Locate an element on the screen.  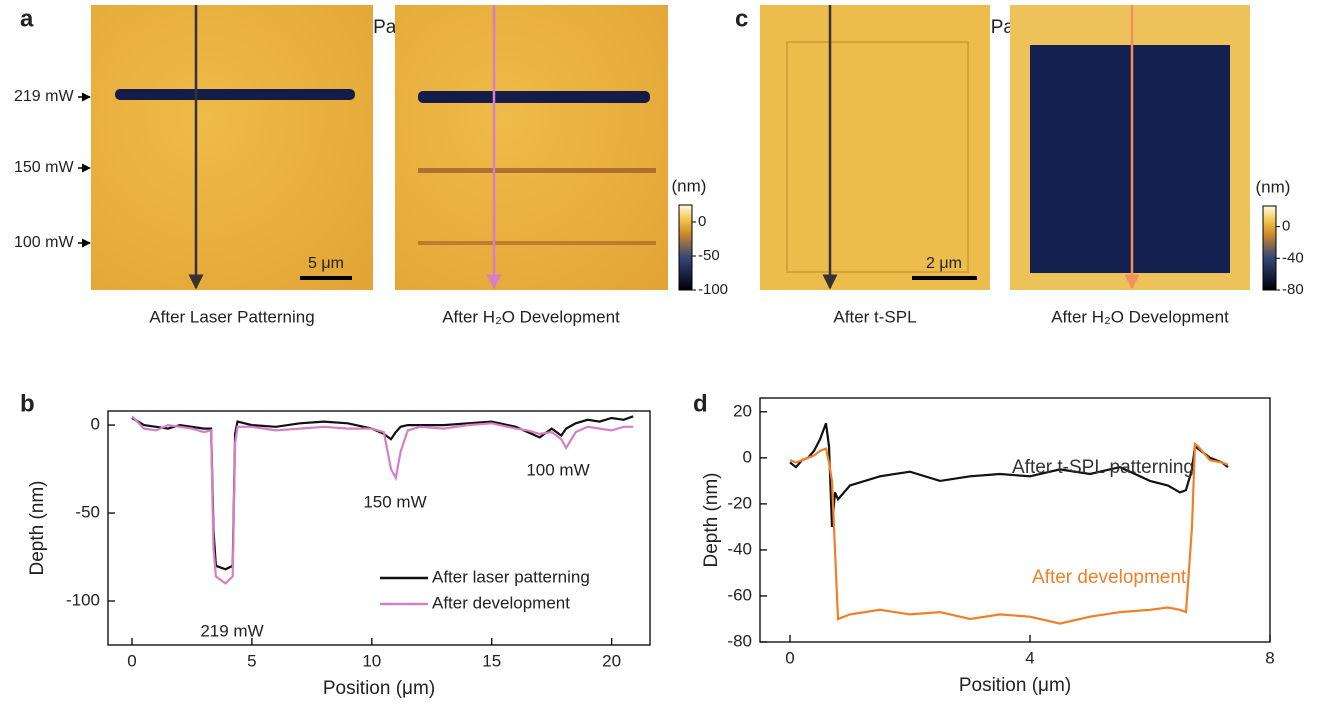
x-tick-label: 15 is located at coordinates (491, 660).